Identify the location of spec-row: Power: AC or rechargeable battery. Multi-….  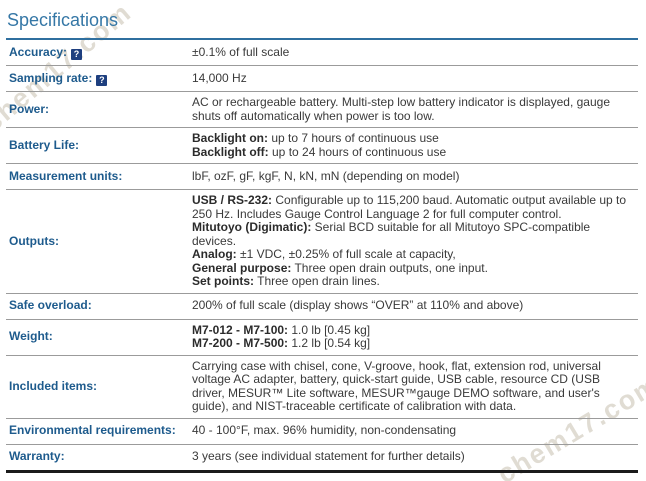
(322, 110).